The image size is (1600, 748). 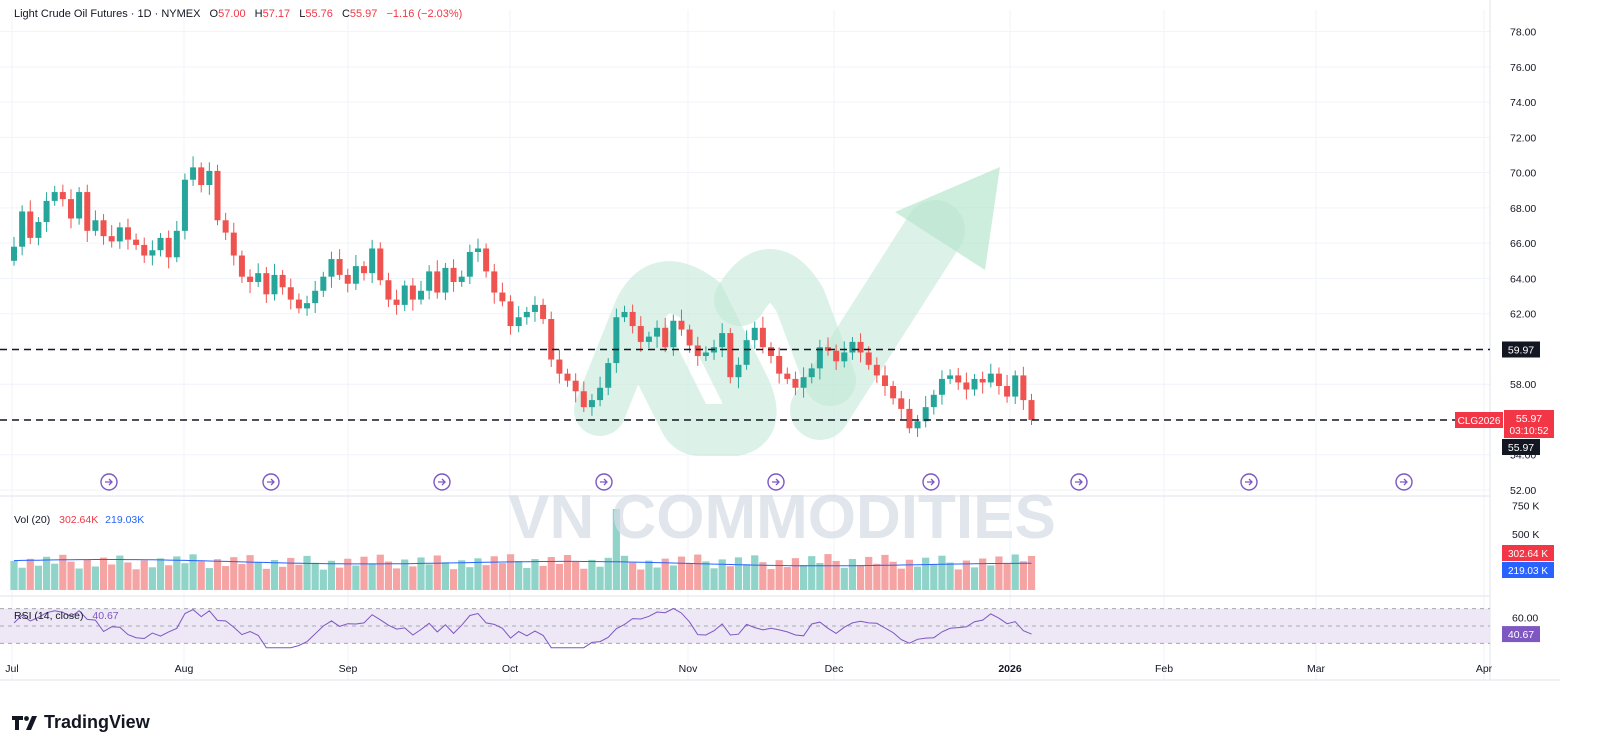 What do you see at coordinates (756, 482) in the screenshot?
I see `event-markers` at bounding box center [756, 482].